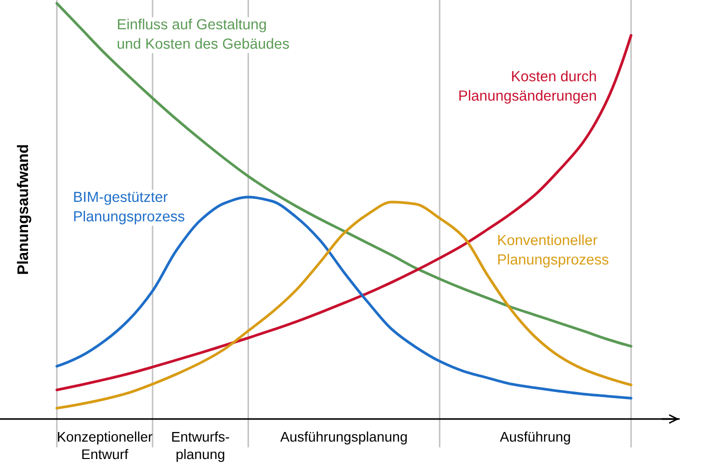 Image resolution: width=702 pixels, height=471 pixels. Describe the element at coordinates (129, 208) in the screenshot. I see `series-label: BIM-gestützter Planungsprozess` at that location.